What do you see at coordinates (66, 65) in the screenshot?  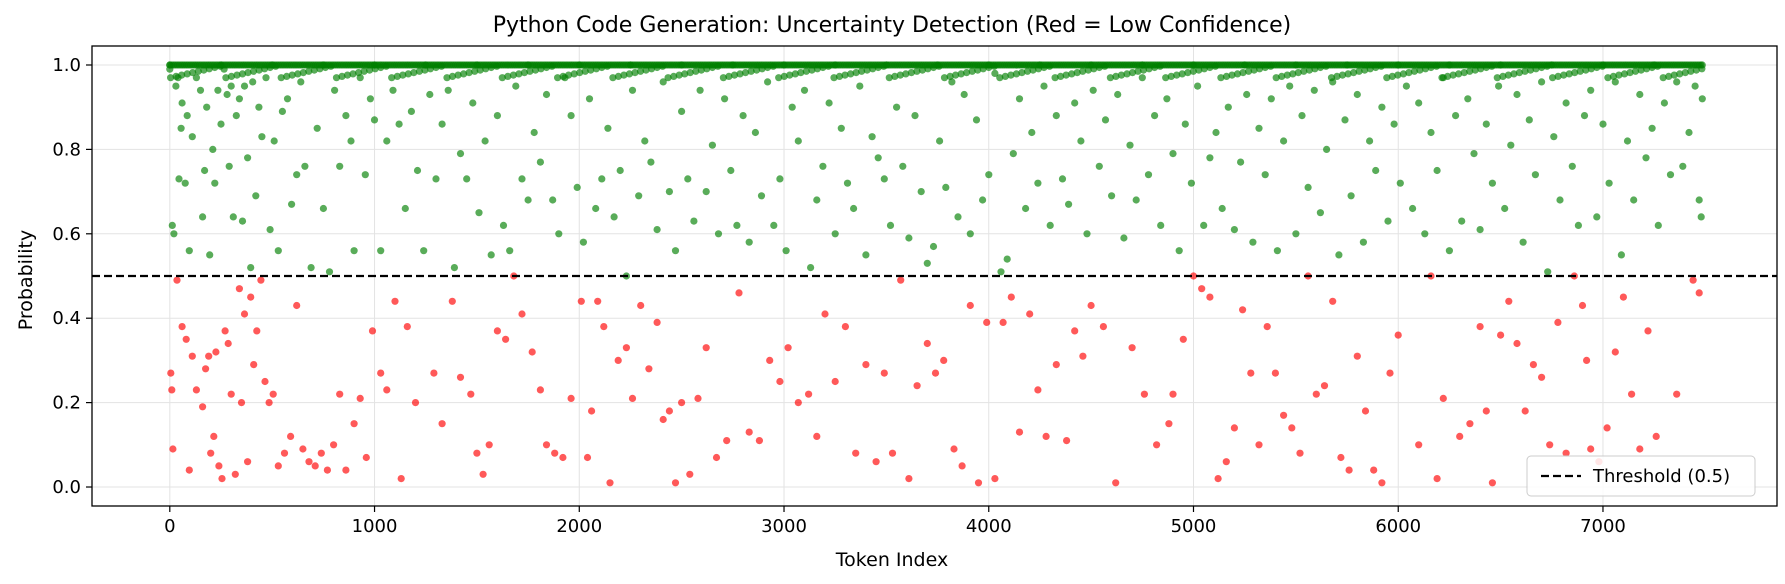 I see `y-tick-label: 1.0` at bounding box center [66, 65].